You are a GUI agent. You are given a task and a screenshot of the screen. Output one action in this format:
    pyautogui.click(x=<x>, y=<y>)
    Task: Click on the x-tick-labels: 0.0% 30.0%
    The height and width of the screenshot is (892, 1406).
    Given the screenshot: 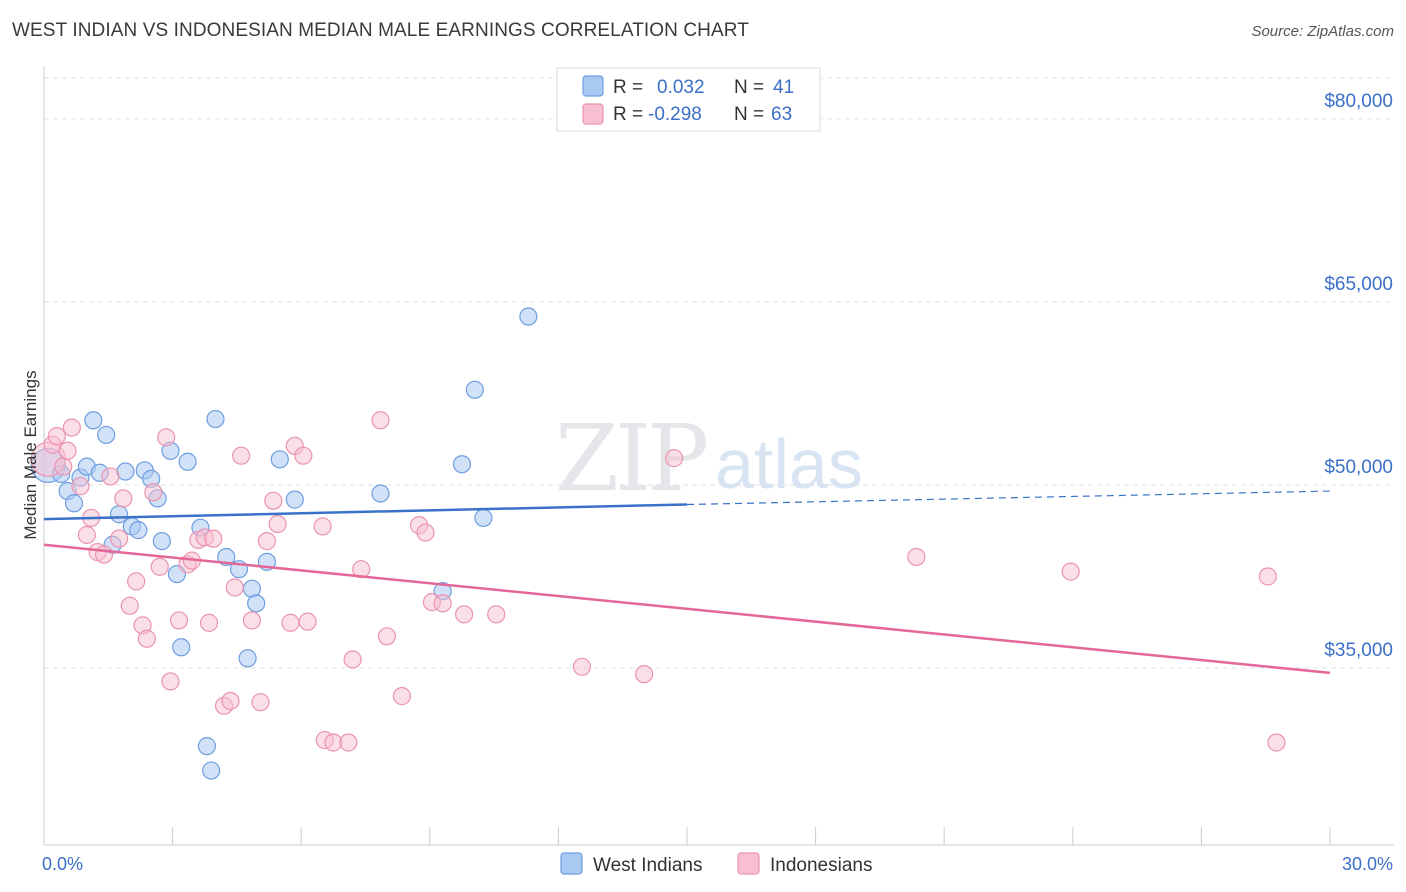 What is the action you would take?
    pyautogui.click(x=717, y=864)
    